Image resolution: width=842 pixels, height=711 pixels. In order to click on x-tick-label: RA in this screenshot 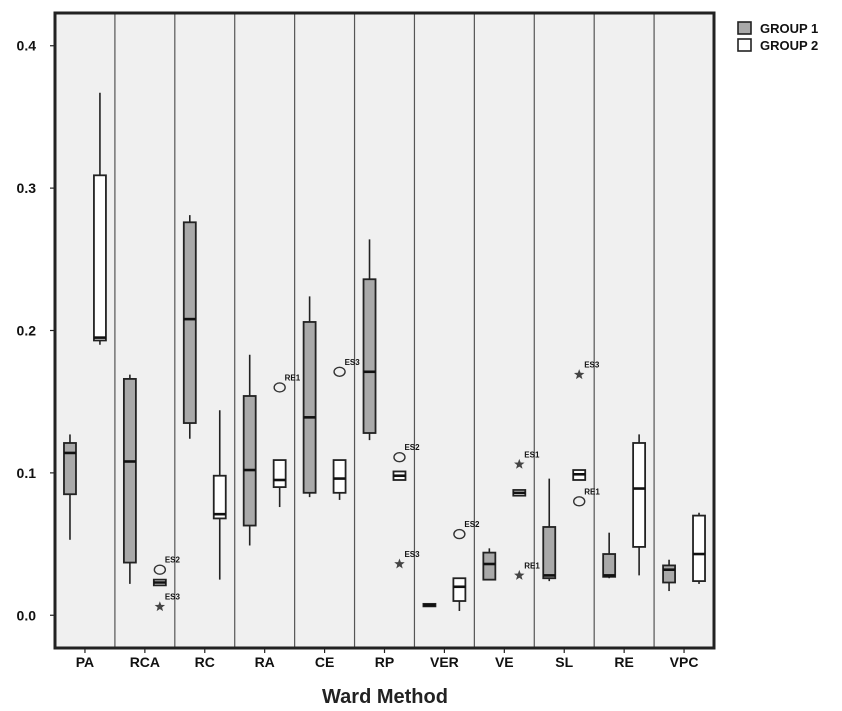, I will do `click(265, 662)`.